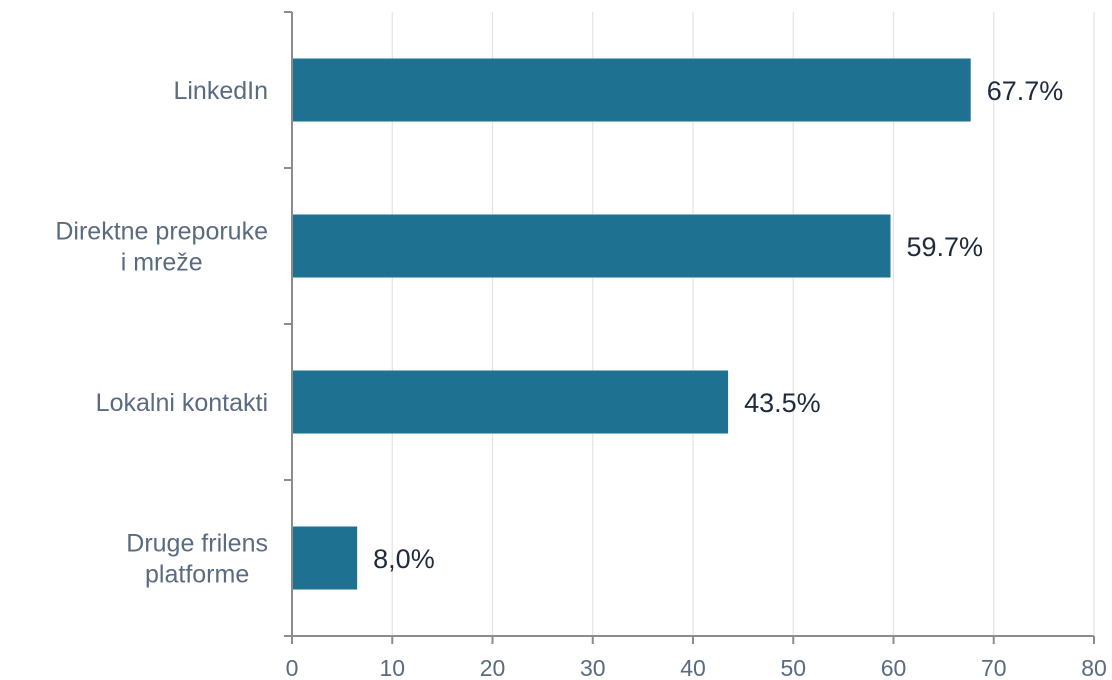 The width and height of the screenshot is (1112, 680). I want to click on x-tick-label-70: 70, so click(994, 667).